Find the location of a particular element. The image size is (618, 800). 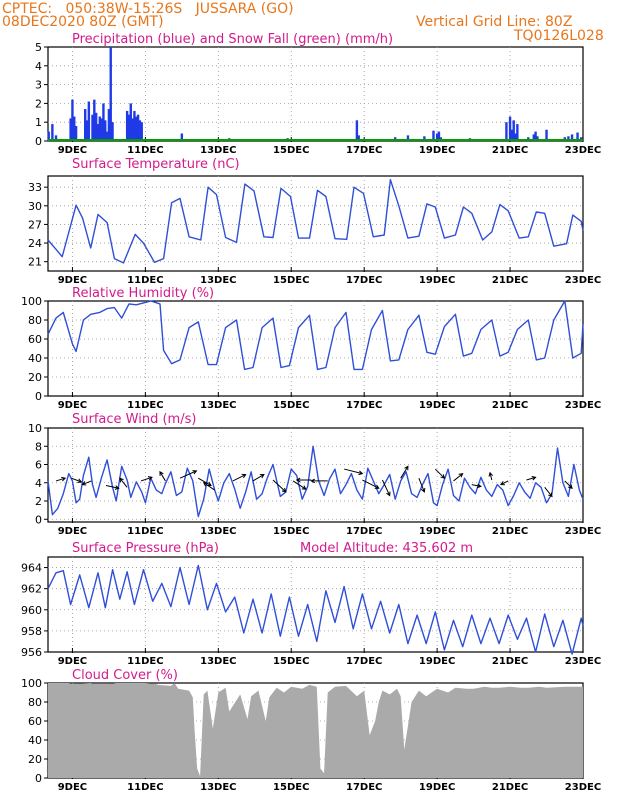

wind-line is located at coordinates (315, 481).